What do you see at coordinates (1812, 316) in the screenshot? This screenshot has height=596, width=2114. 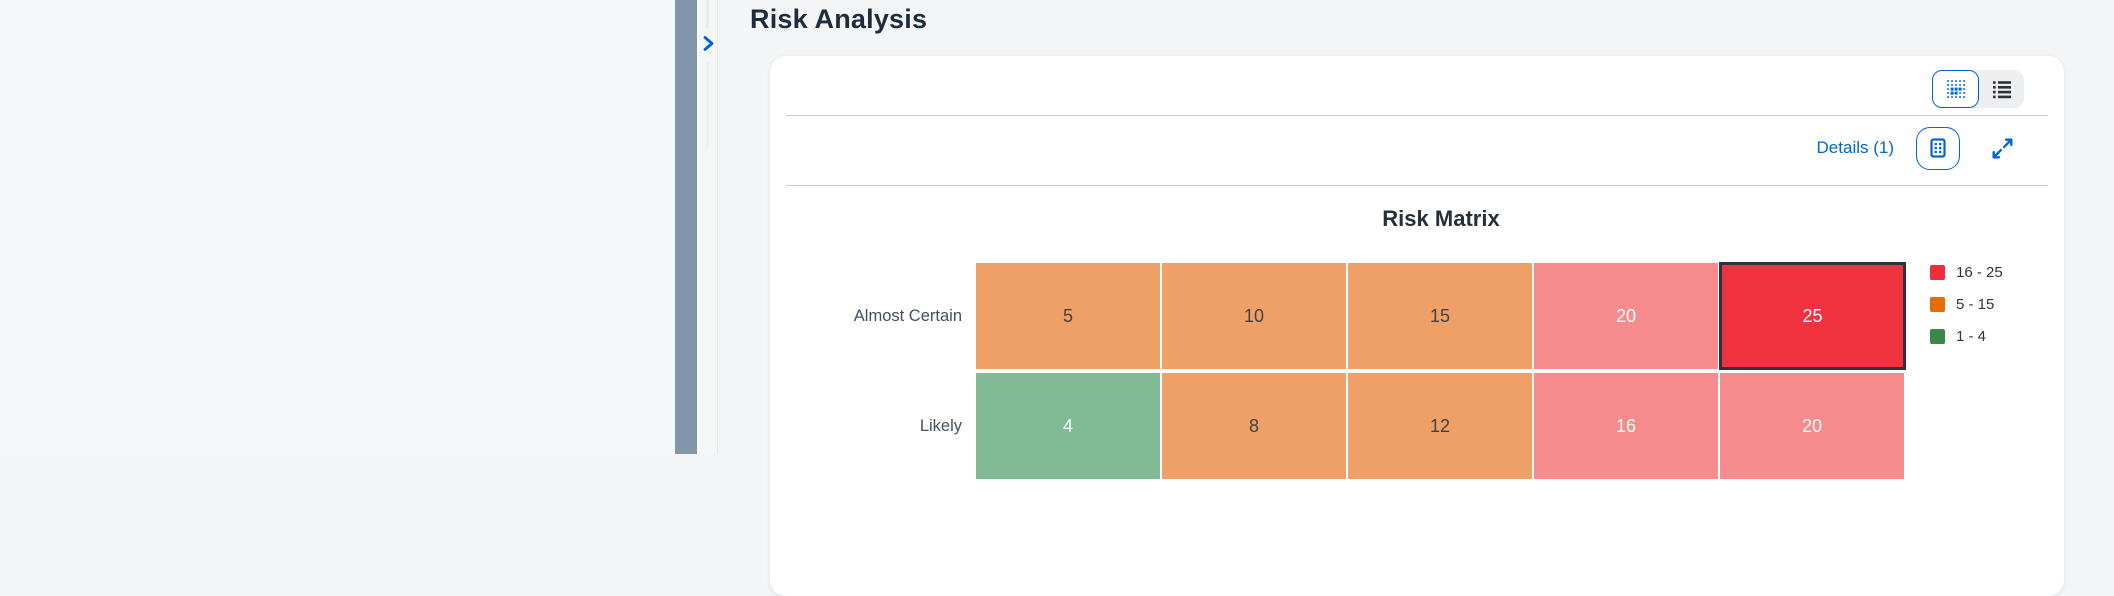 I see `heatmap-cell-selected: 25` at bounding box center [1812, 316].